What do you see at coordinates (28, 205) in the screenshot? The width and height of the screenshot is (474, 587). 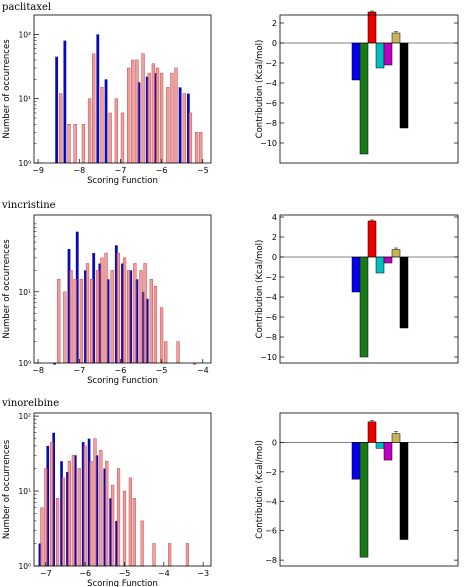 I see `drug-label-vincristine: vincristine` at bounding box center [28, 205].